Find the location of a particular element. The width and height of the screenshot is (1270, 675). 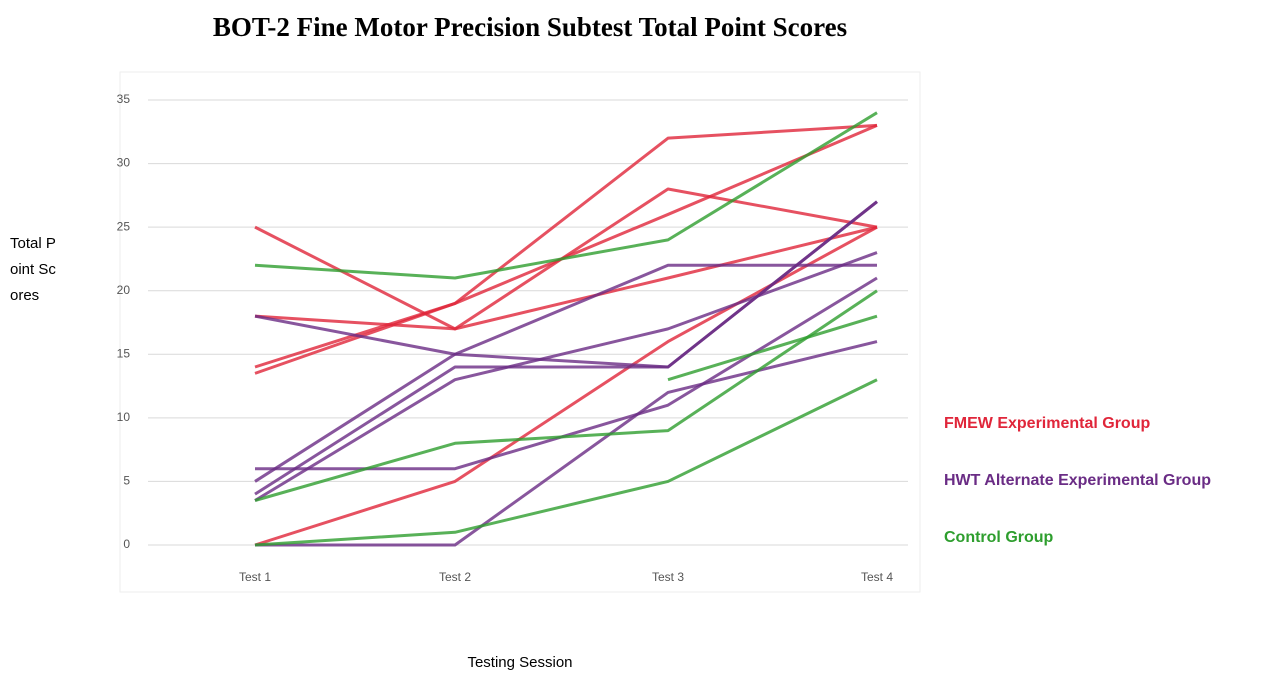

y-axis-label: Total Point Scores is located at coordinates (33, 269).